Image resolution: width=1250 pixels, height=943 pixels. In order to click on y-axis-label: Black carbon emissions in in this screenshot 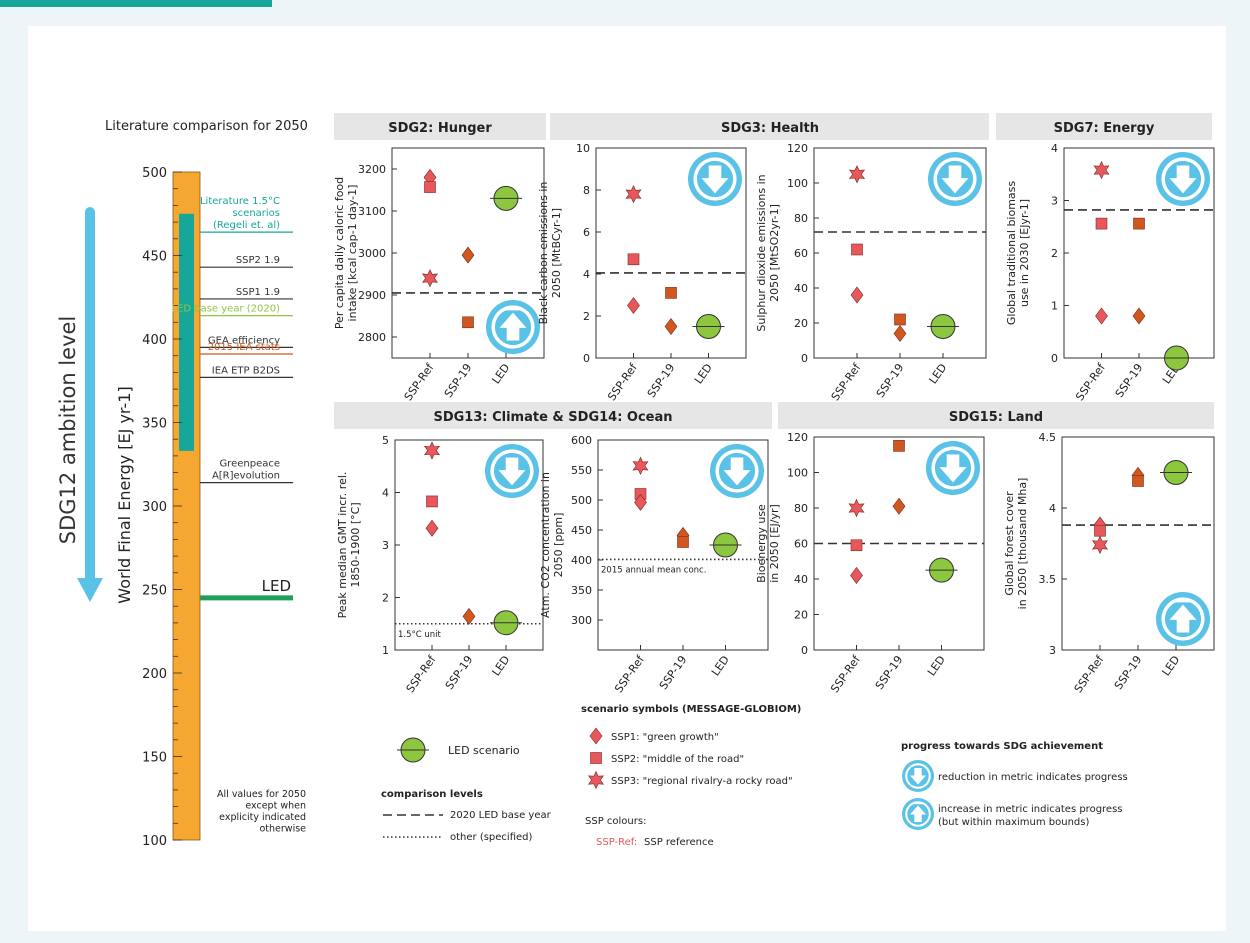, I will do `click(543, 253)`.